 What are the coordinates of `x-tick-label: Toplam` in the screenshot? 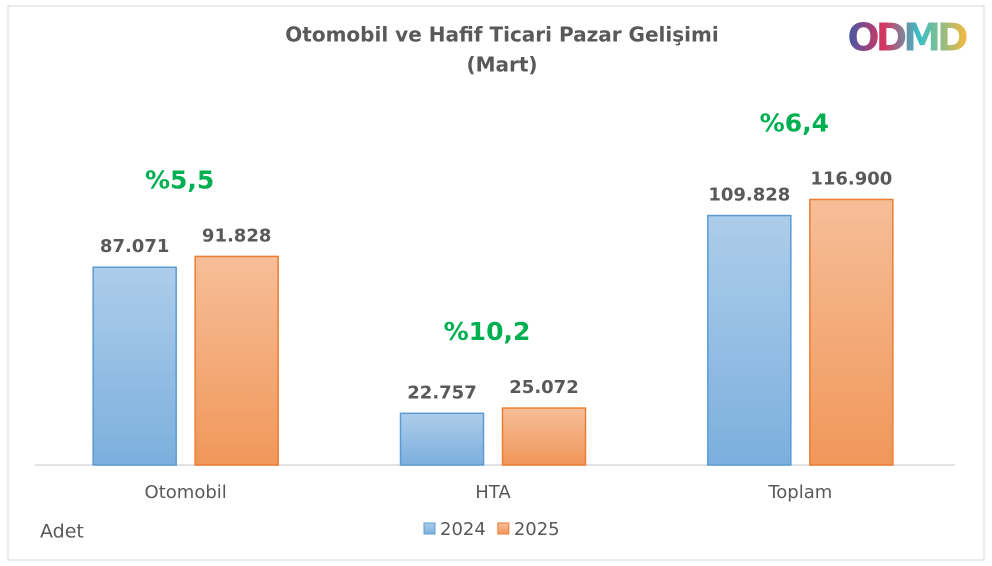 It's located at (799, 492).